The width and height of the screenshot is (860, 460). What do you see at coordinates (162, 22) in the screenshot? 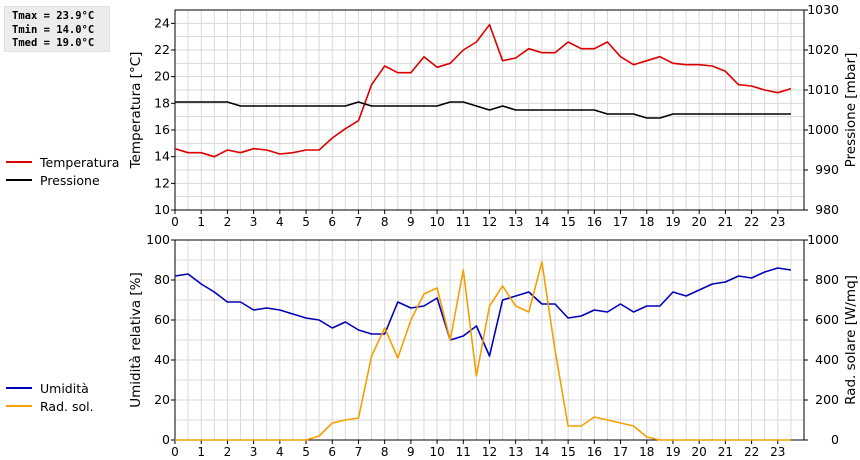
I see `p1-y-tick-label: 24` at bounding box center [162, 22].